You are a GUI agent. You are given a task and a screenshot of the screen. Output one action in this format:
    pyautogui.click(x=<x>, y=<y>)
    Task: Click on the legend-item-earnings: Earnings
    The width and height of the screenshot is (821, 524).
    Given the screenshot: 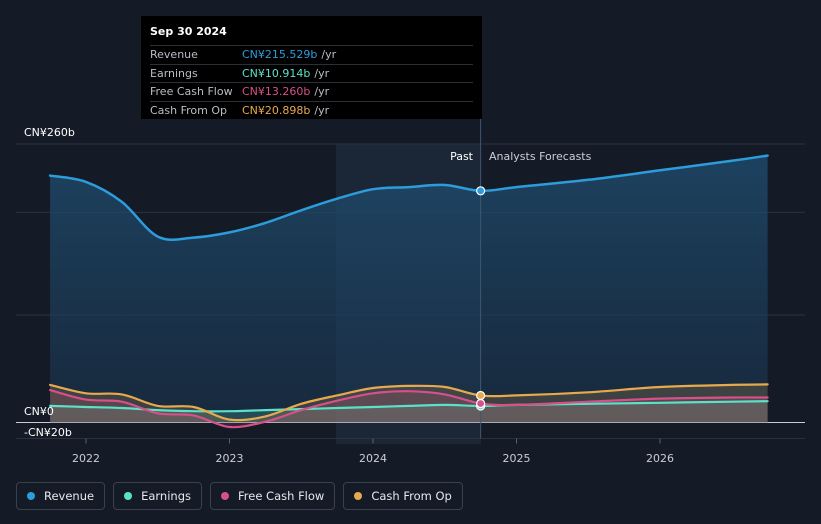 What is the action you would take?
    pyautogui.click(x=157, y=496)
    